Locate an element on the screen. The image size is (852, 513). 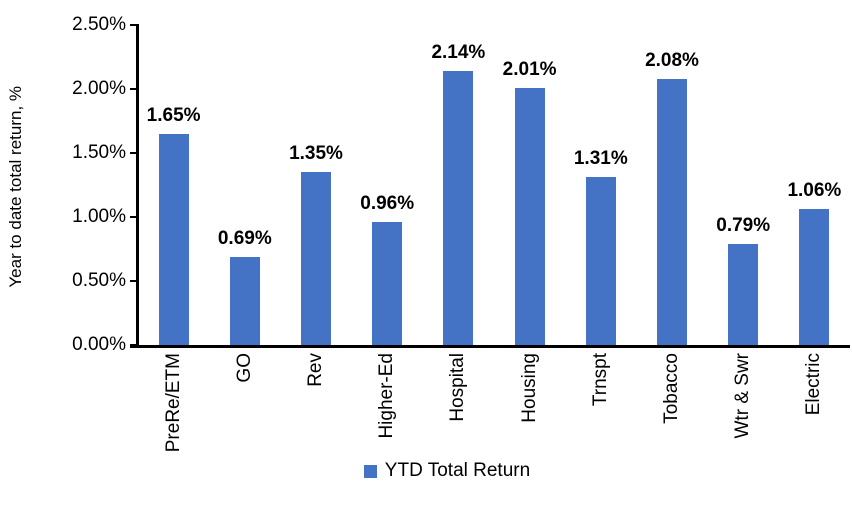
y-axis-tick-label: 1.50% is located at coordinates (99, 152).